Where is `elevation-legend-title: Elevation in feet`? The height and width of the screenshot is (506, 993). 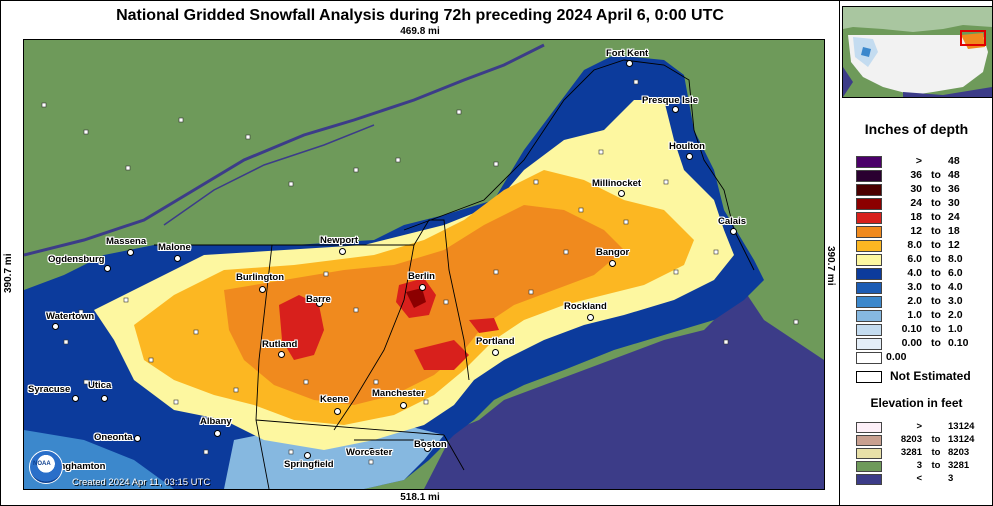 elevation-legend-title: Elevation in feet is located at coordinates (916, 403).